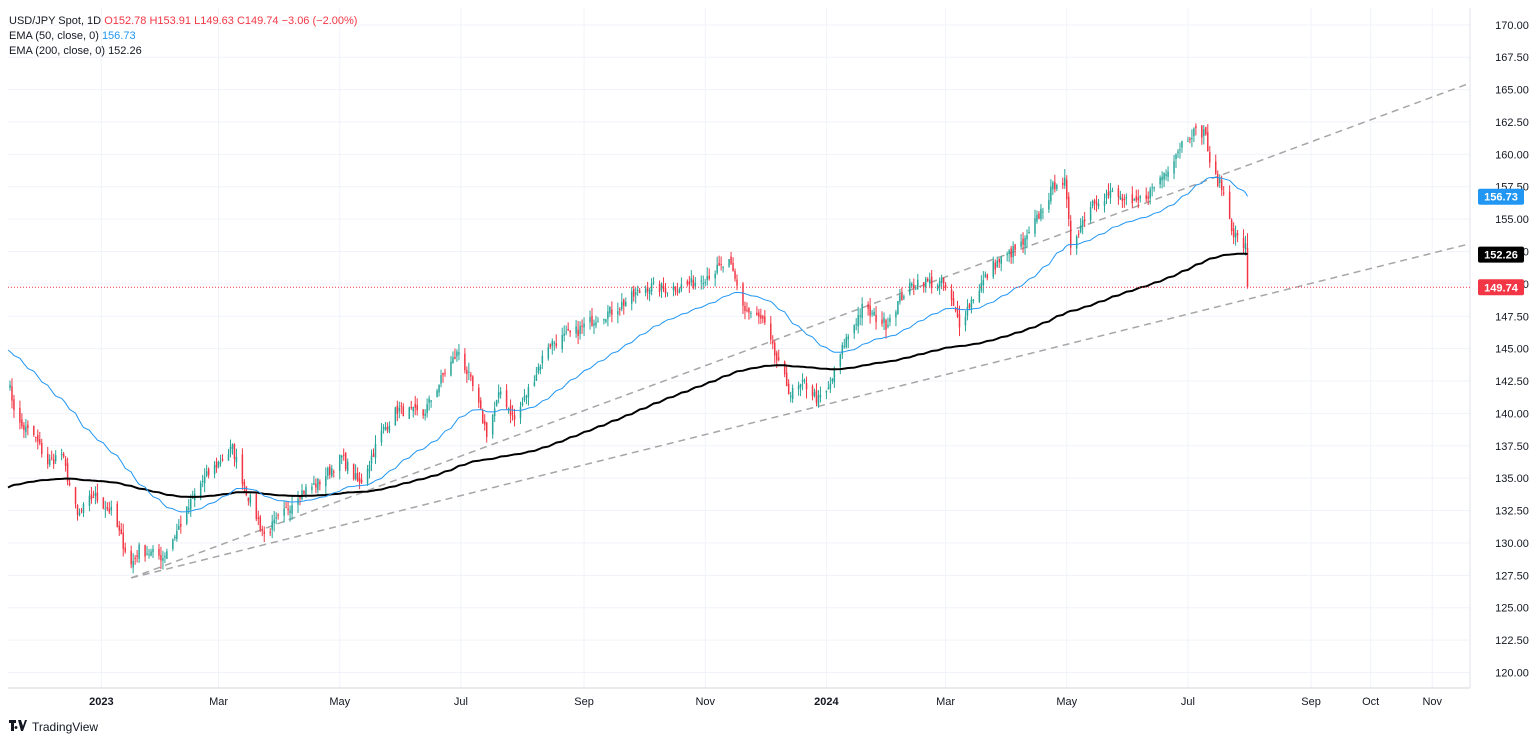 The width and height of the screenshot is (1536, 744). I want to click on symbol-label: USD/JPY Spot, 1D, so click(55, 21).